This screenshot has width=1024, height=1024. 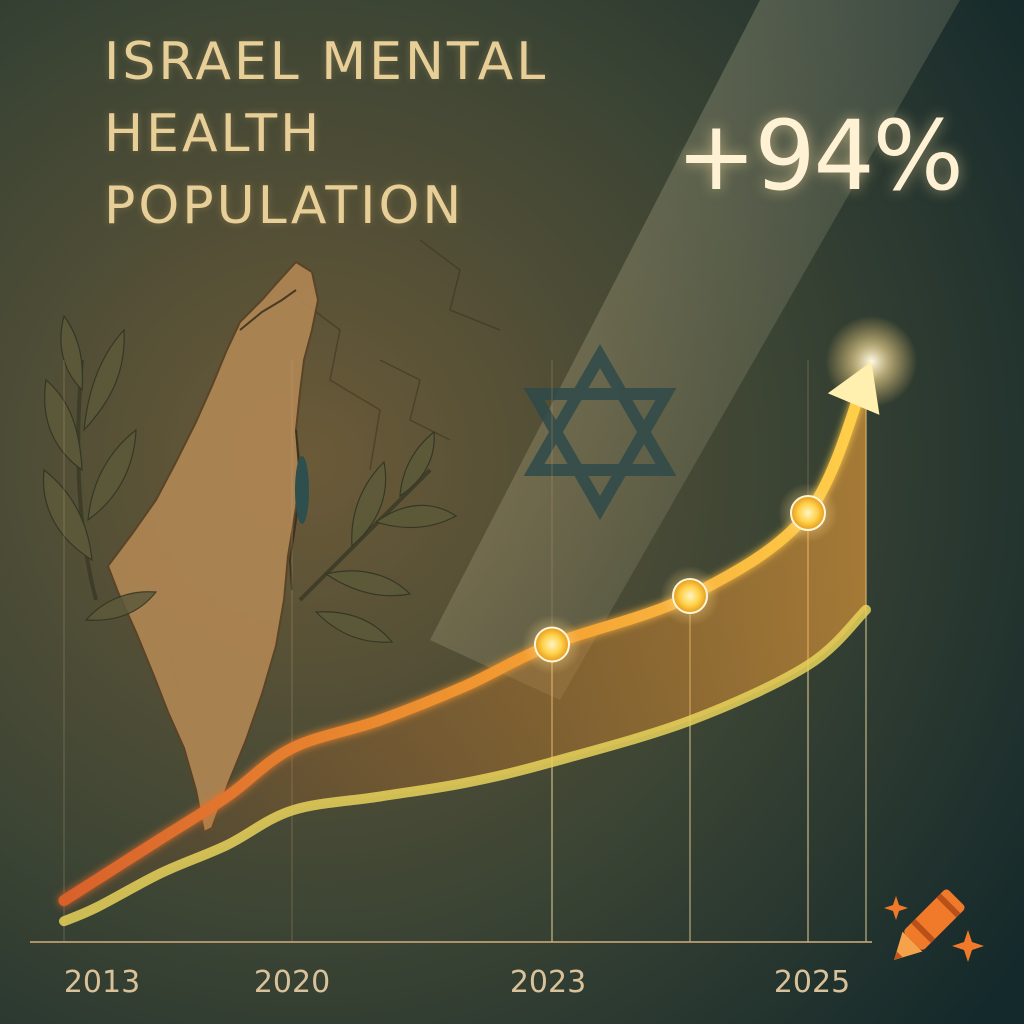 I want to click on chart-title-line-3: POPULATION, so click(x=284, y=206).